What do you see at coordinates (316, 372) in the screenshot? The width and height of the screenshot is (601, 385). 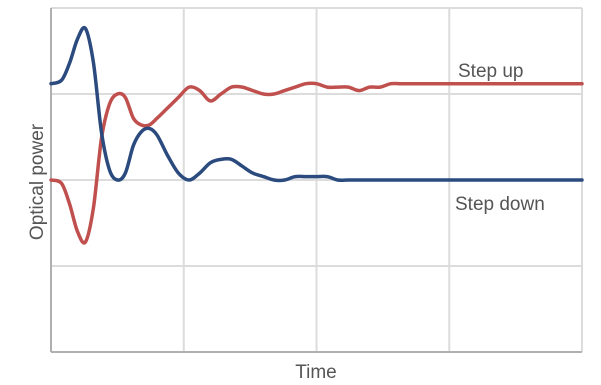 I see `x-axis-label: Time` at bounding box center [316, 372].